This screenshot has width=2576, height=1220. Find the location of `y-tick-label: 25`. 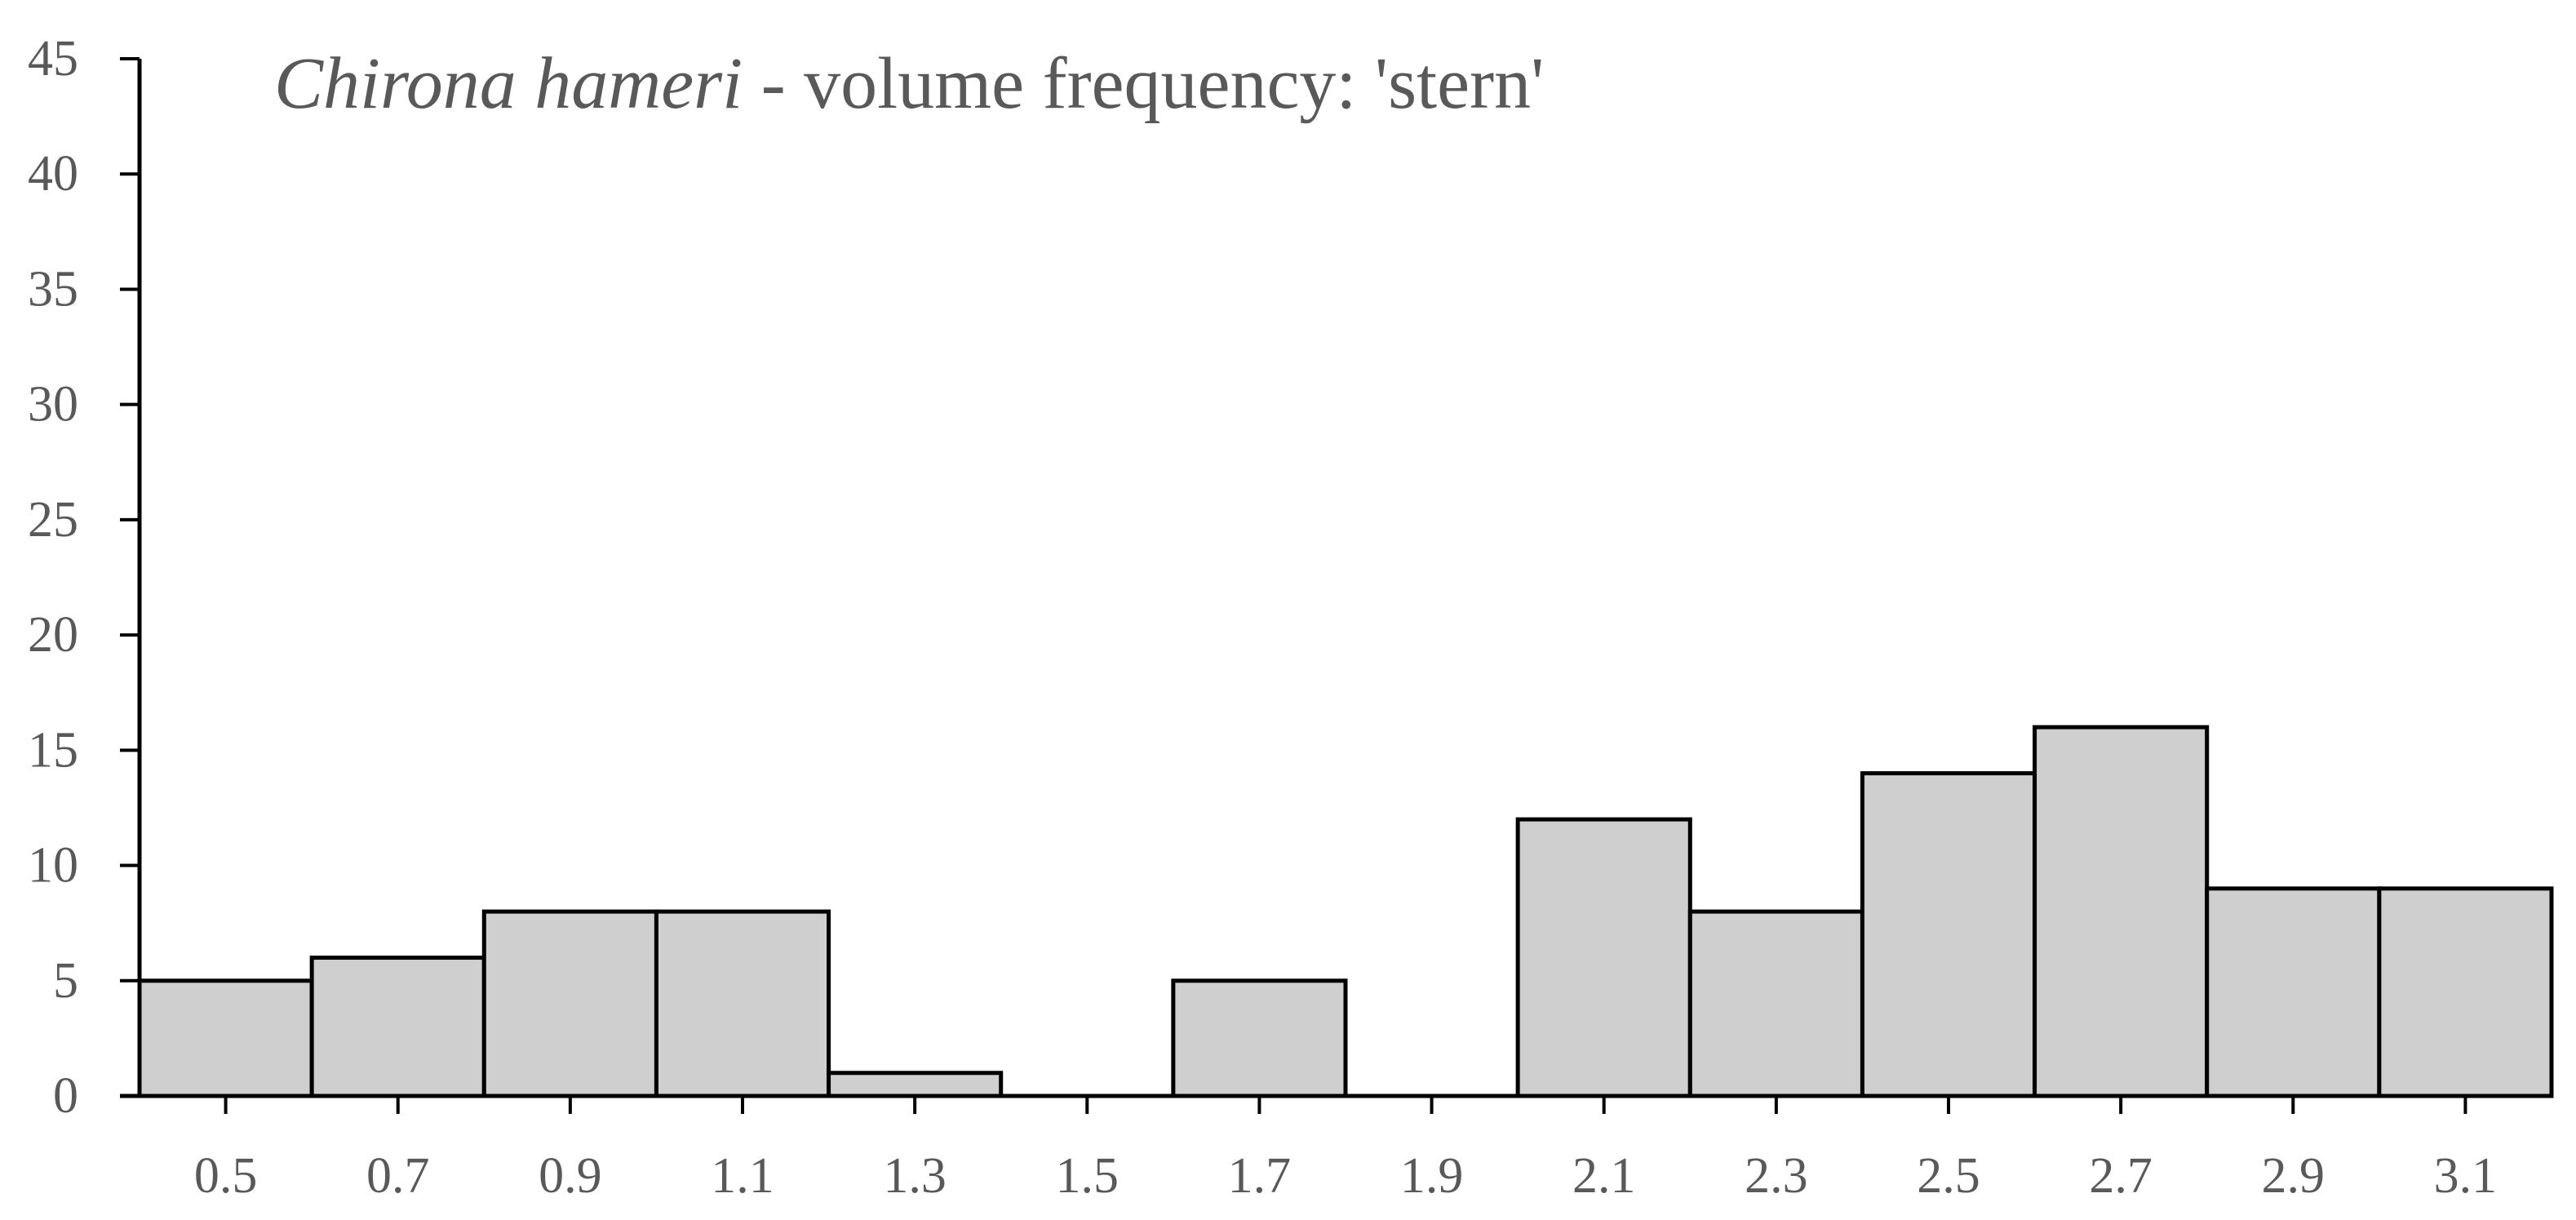

y-tick-label: 25 is located at coordinates (53, 520).